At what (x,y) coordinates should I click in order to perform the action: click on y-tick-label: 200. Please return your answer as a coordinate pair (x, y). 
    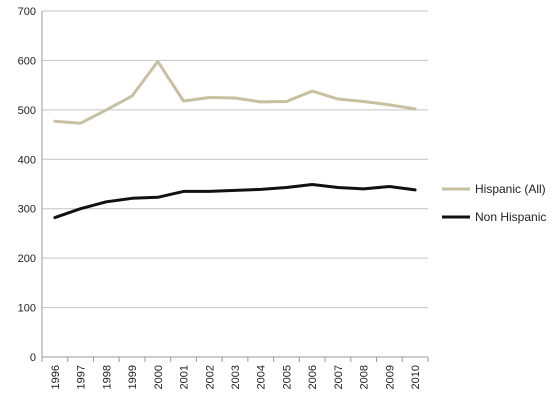
    Looking at the image, I should click on (27, 259).